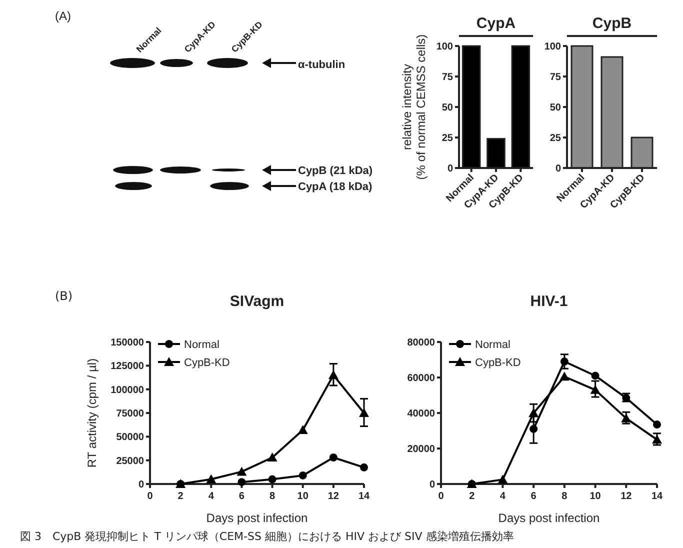  I want to click on text: (A), so click(63, 16).